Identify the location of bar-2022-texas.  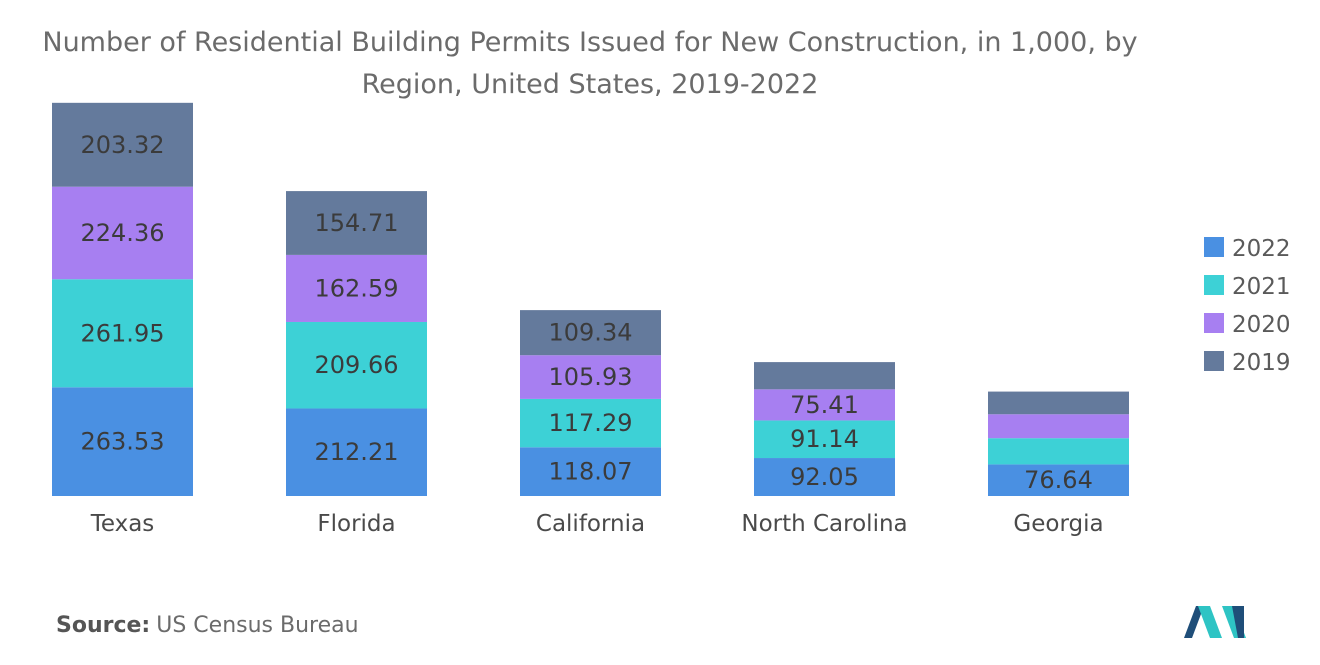
(122, 441).